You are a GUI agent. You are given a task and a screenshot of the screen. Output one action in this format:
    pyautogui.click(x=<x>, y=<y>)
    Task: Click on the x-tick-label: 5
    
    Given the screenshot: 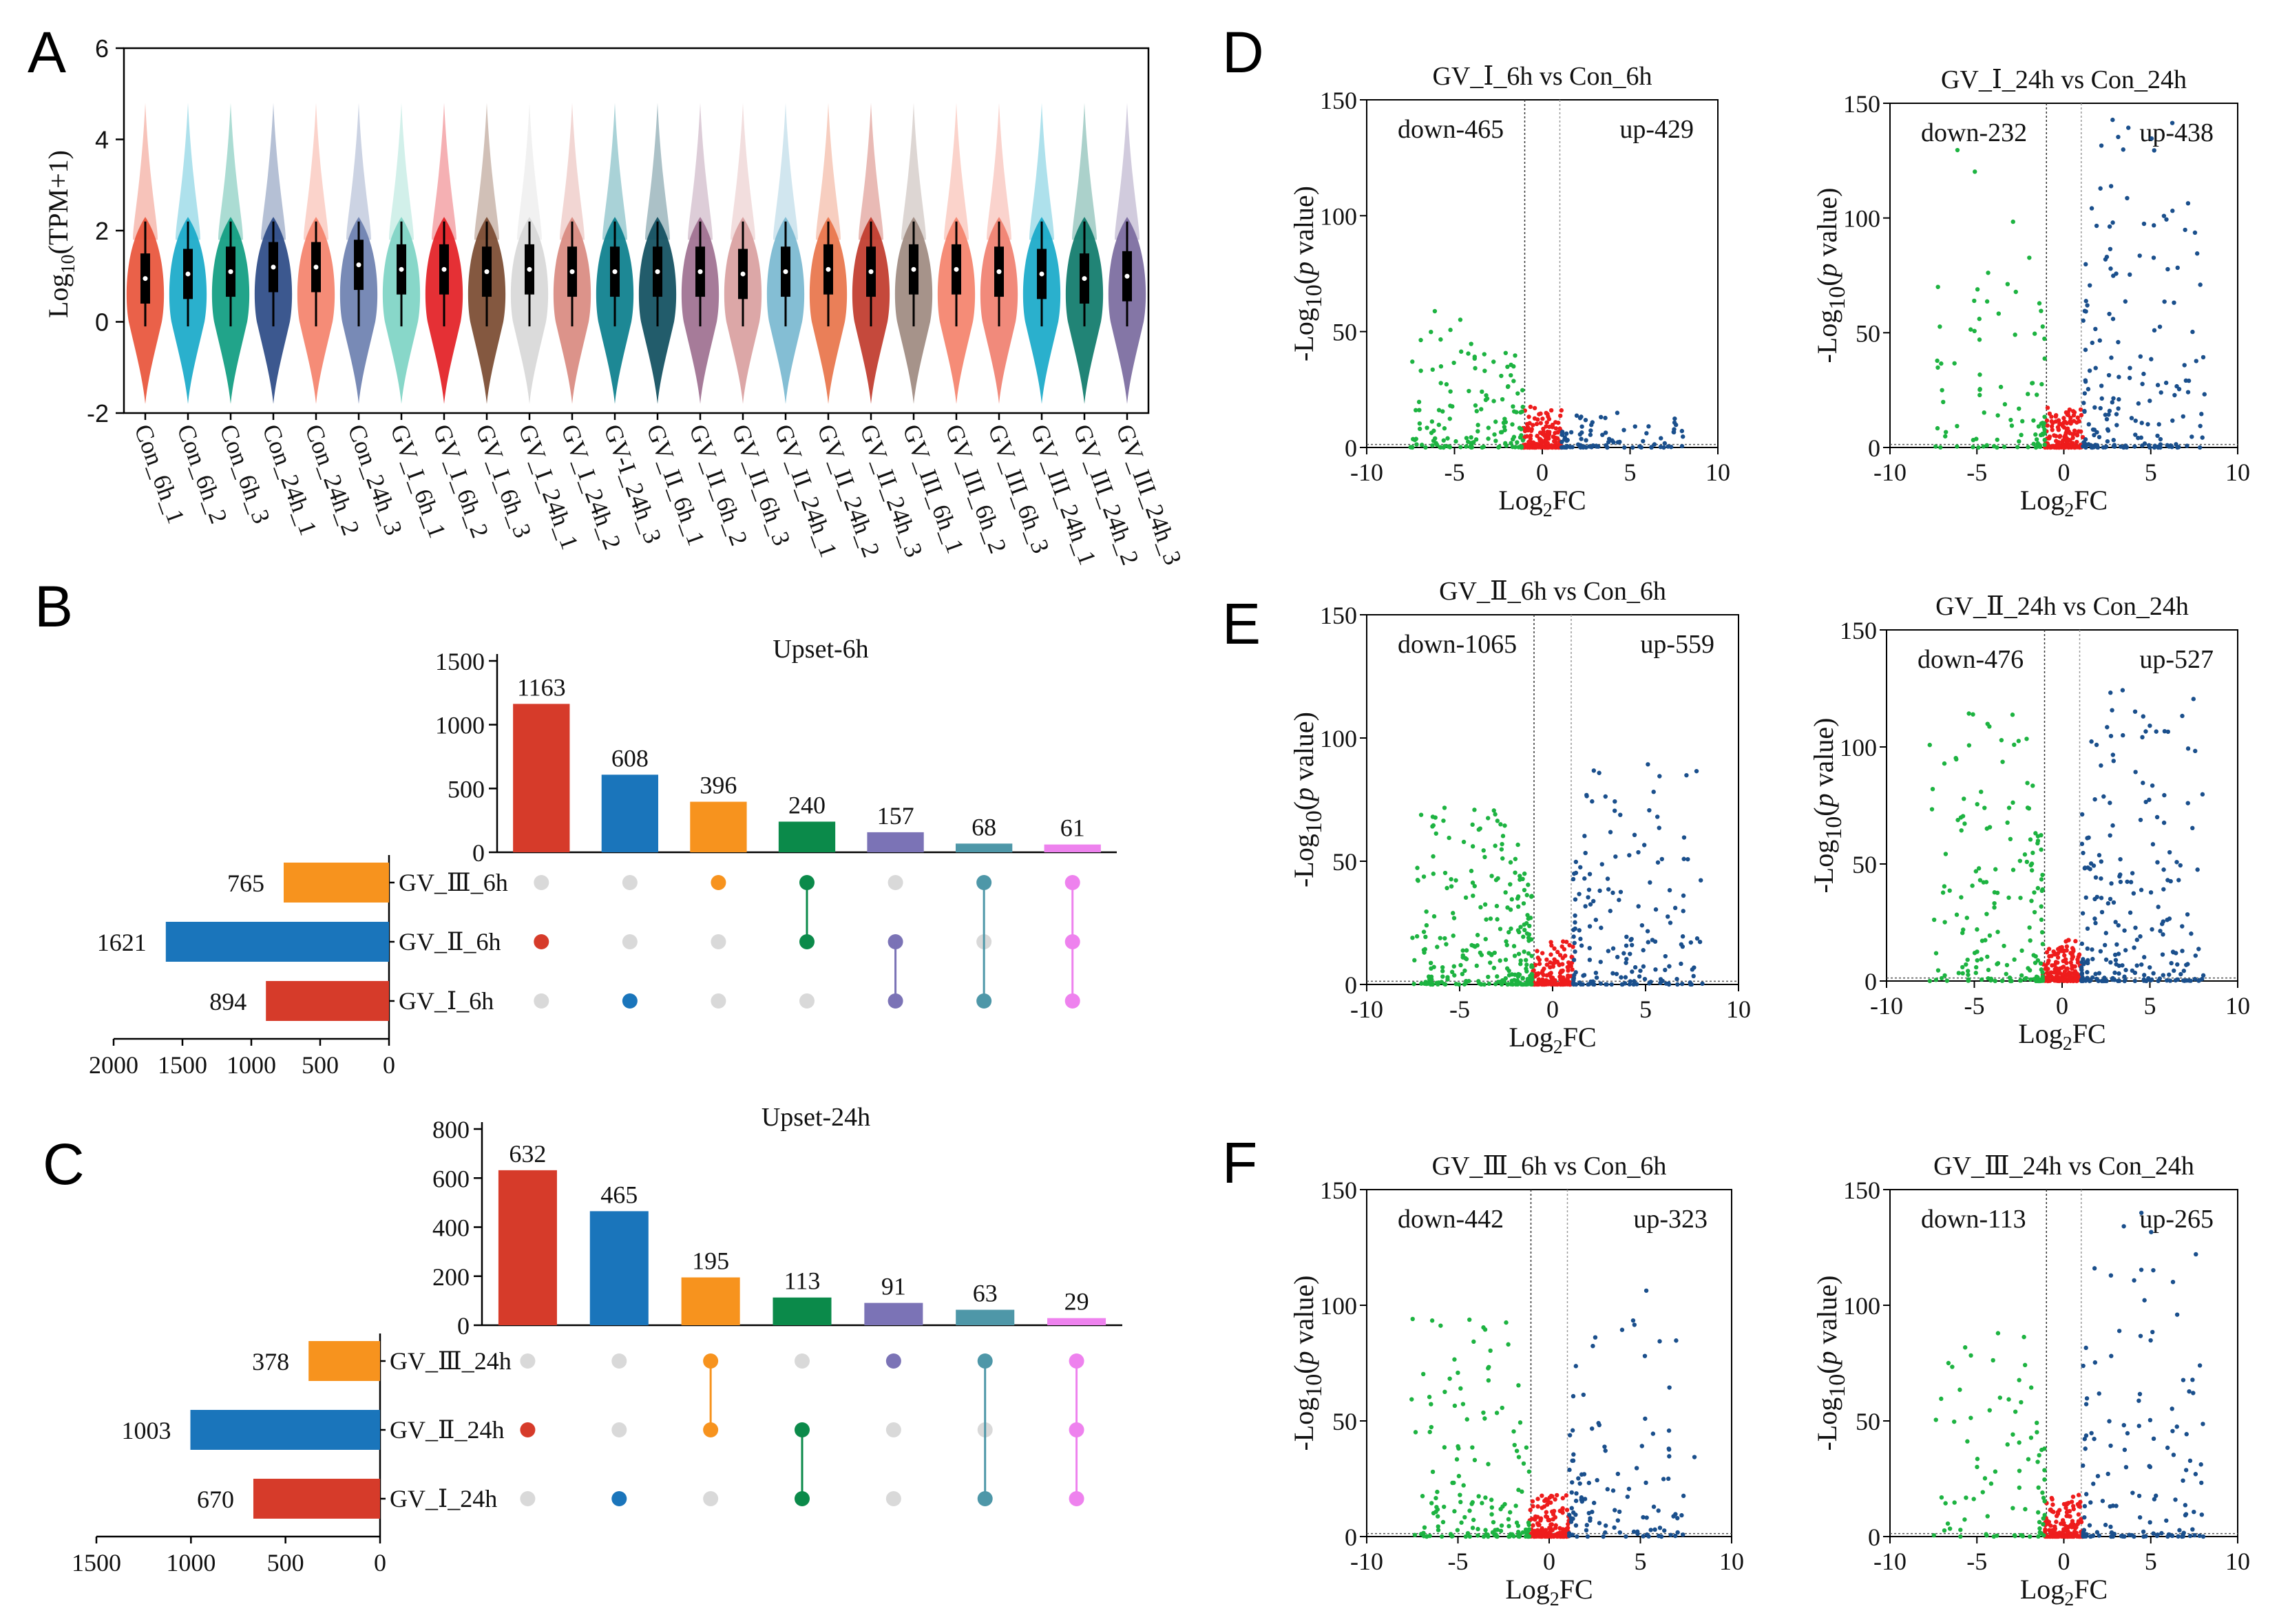 What is the action you would take?
    pyautogui.click(x=1641, y=1561)
    